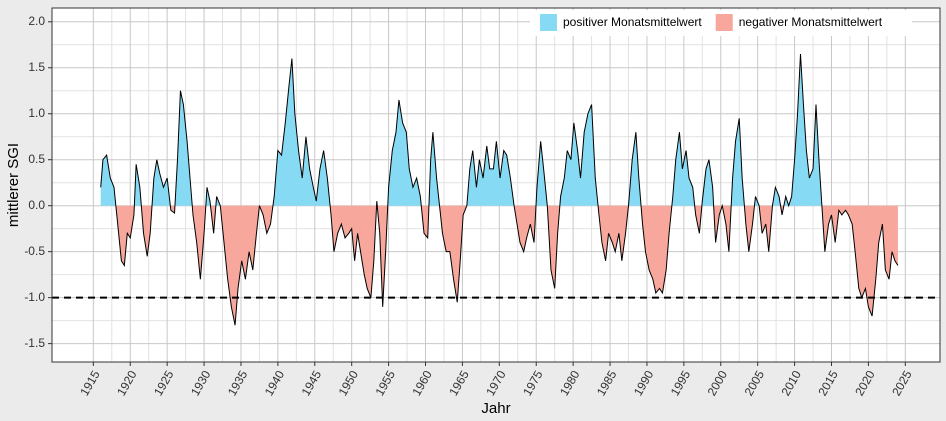  I want to click on x-tick-label: 1975, so click(533, 383).